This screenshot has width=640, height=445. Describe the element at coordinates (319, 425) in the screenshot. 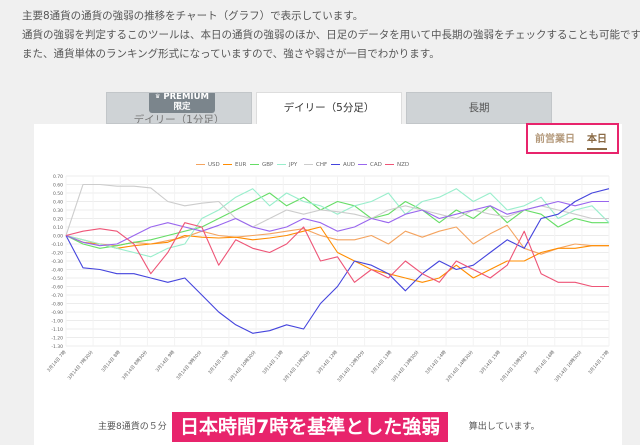

I see `chart-caption: 主要8通貨の５分 算出しています。` at that location.